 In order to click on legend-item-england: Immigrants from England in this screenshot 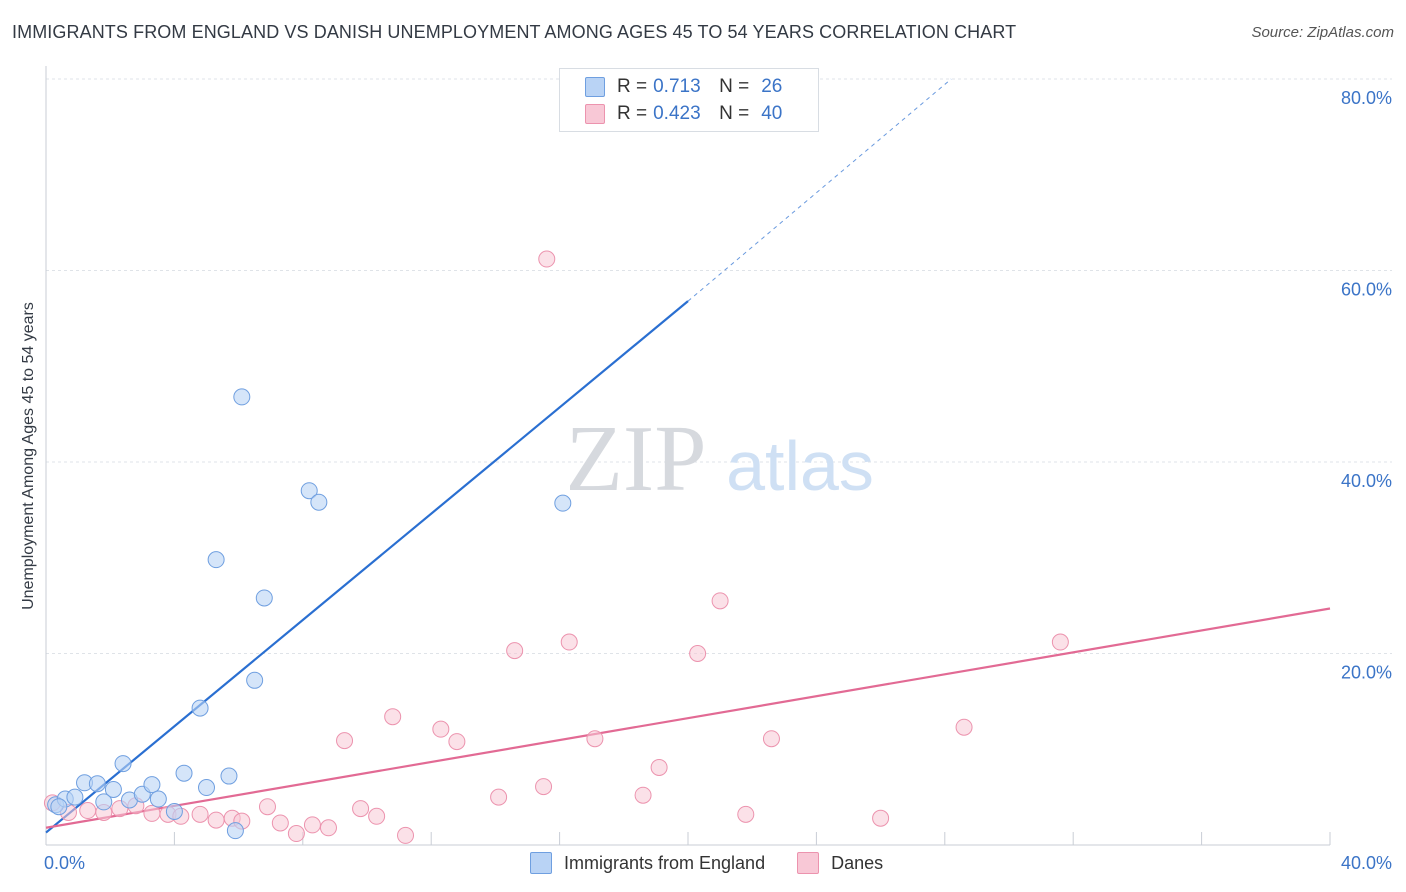, I will do `click(647, 863)`.